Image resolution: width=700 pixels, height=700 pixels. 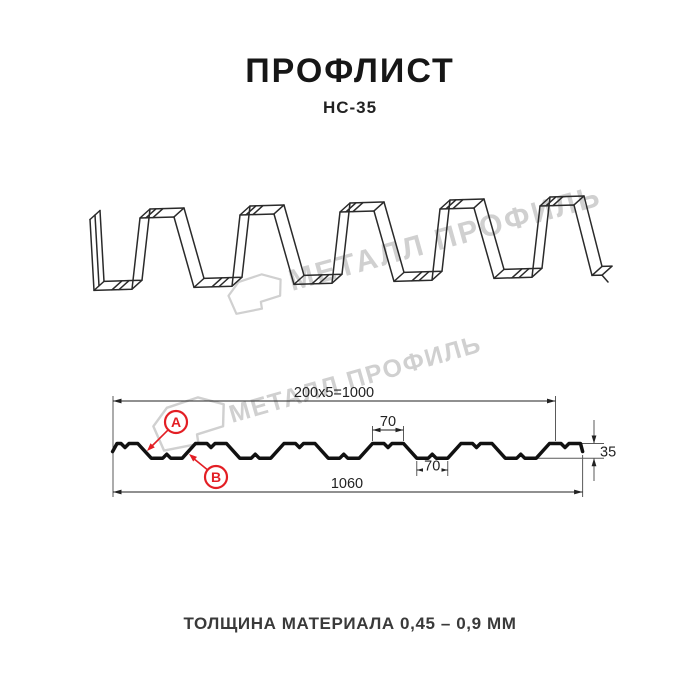 I want to click on cross-section-view: 200x5=1000 70 70 35 1060 А В, so click(x=363, y=441).